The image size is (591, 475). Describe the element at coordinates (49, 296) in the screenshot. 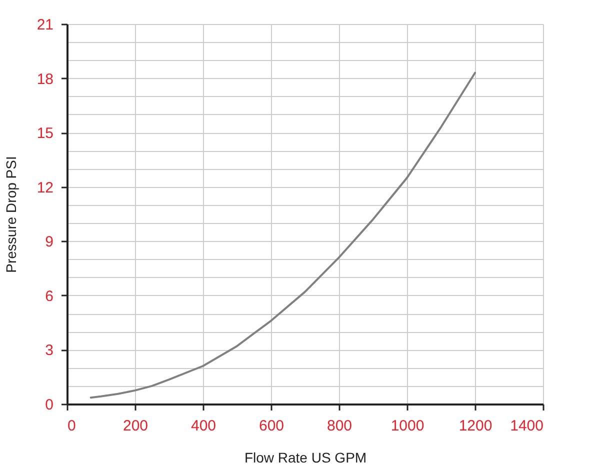

I see `y-tick-label: 6` at that location.